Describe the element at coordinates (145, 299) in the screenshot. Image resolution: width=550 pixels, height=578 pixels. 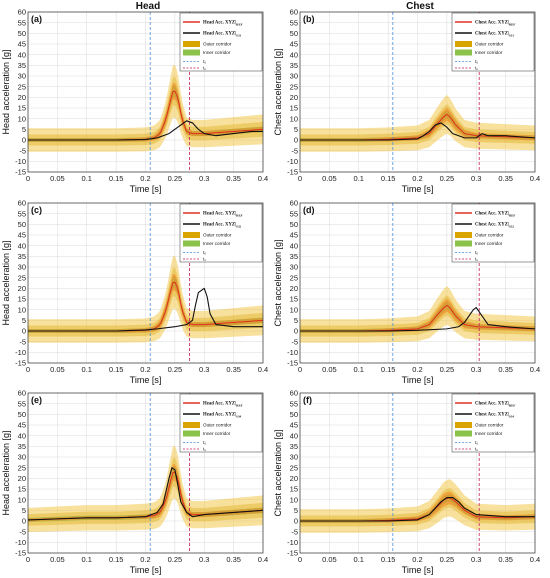
I see `outer-corridor` at that location.